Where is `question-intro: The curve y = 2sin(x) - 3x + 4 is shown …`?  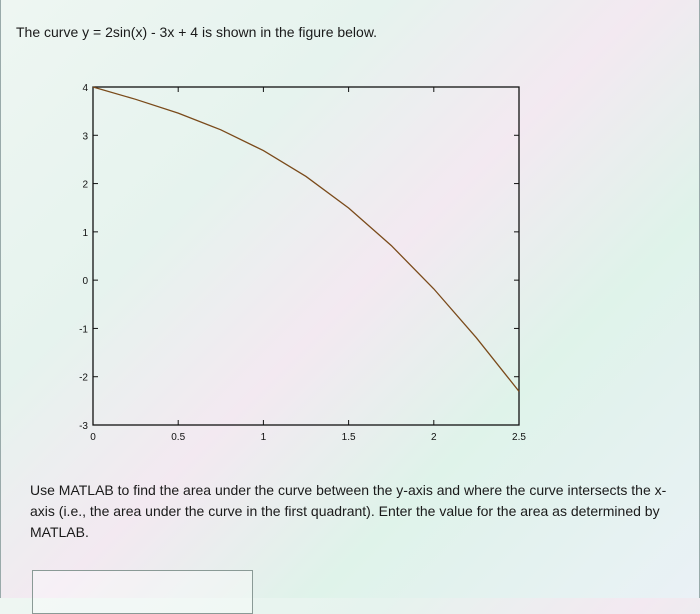 question-intro: The curve y = 2sin(x) - 3x + 4 is shown … is located at coordinates (197, 32).